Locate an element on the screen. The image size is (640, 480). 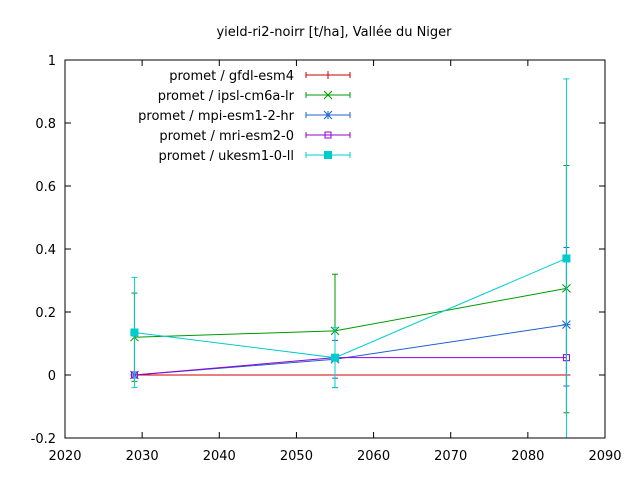
y-tick-label: 0.4 is located at coordinates (45, 250).